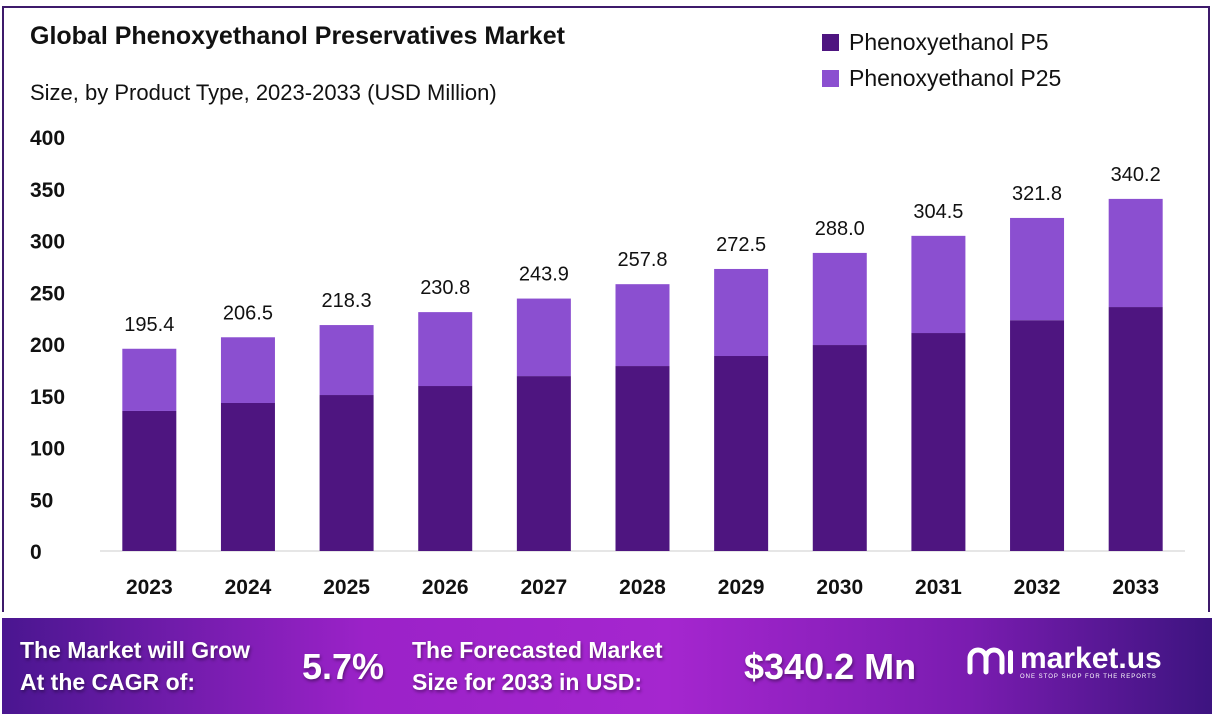  I want to click on logo-name: market.us, so click(1091, 658).